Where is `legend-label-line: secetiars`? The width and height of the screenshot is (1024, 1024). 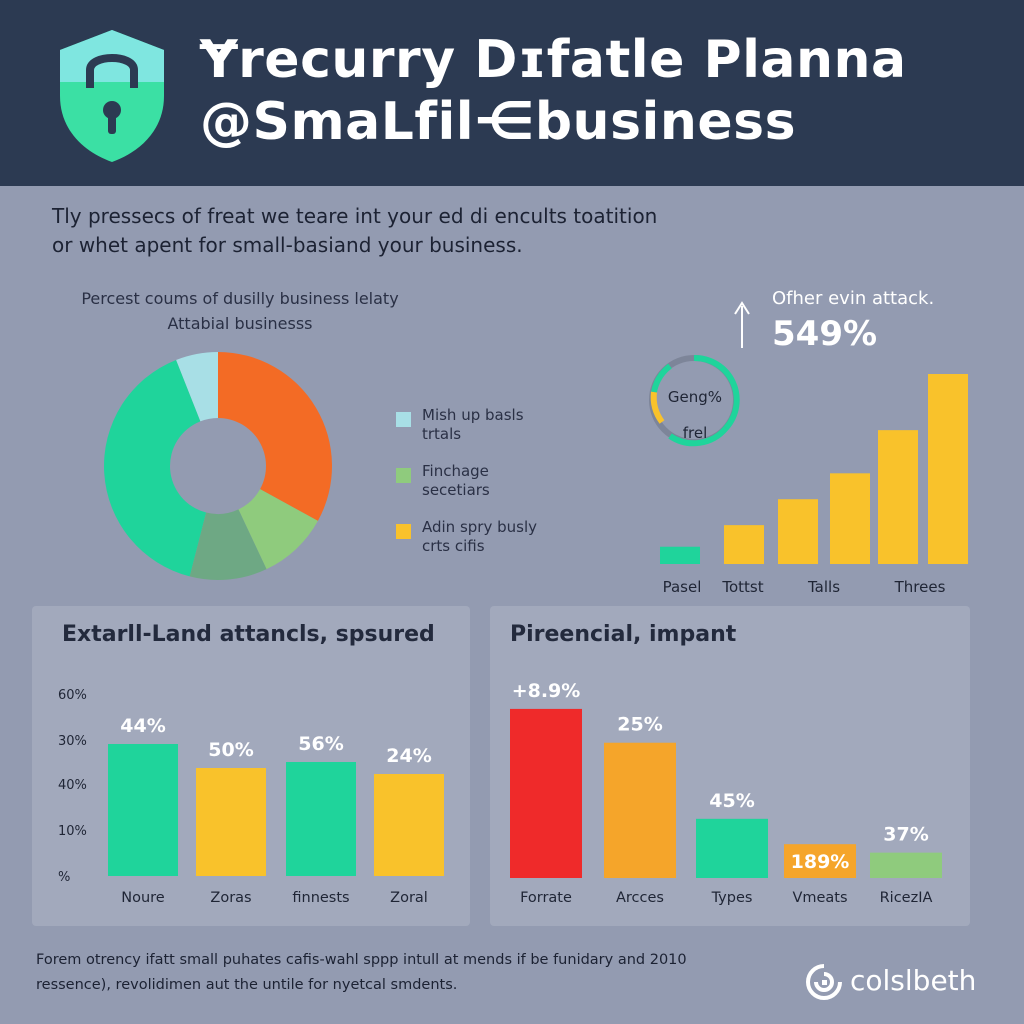 legend-label-line: secetiars is located at coordinates (456, 490).